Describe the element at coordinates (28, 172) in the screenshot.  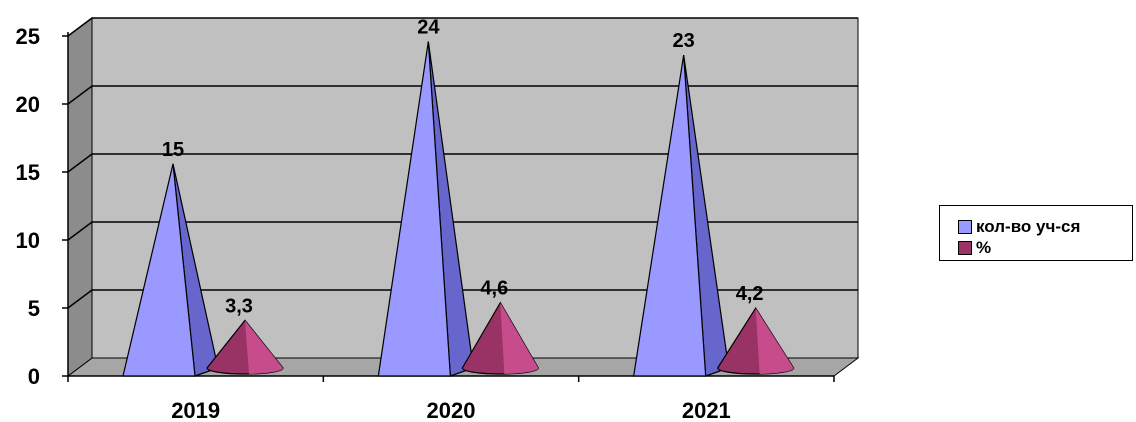
I see `y-tick-label: 15` at that location.